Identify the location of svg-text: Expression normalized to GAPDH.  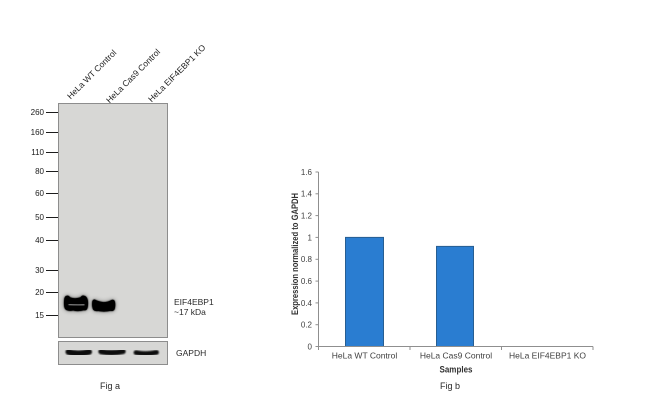
(295, 254).